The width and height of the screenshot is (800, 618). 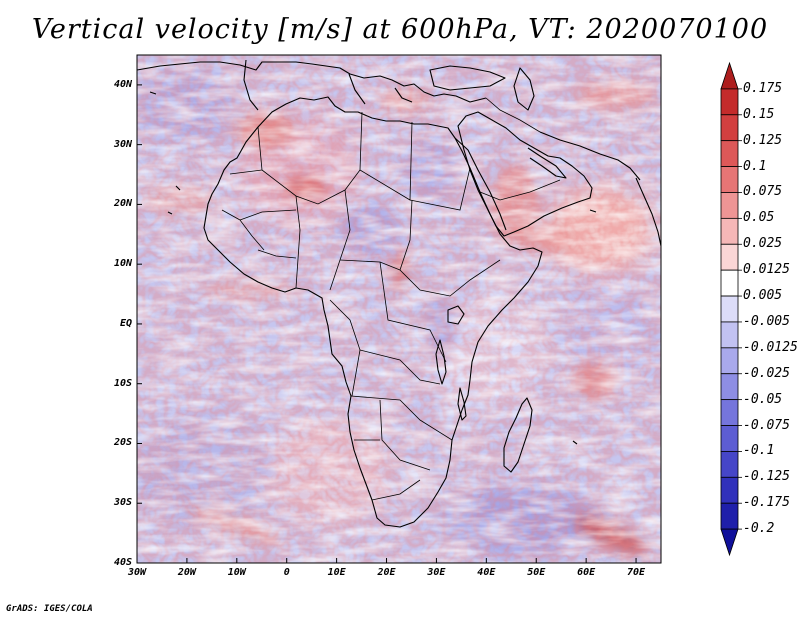 What do you see at coordinates (763, 192) in the screenshot?
I see `colorbar-level-label: 0.075` at bounding box center [763, 192].